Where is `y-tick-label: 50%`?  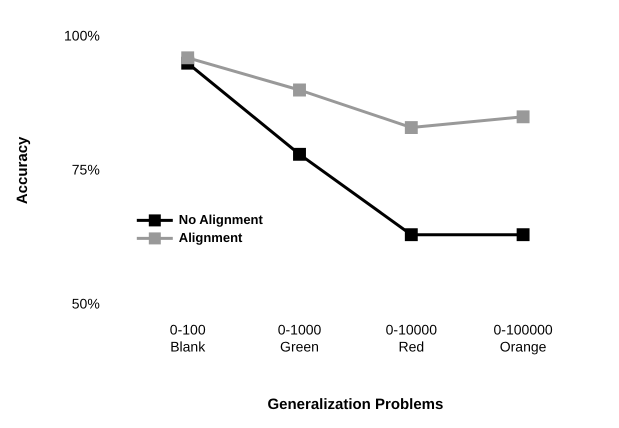 y-tick-label: 50% is located at coordinates (86, 303).